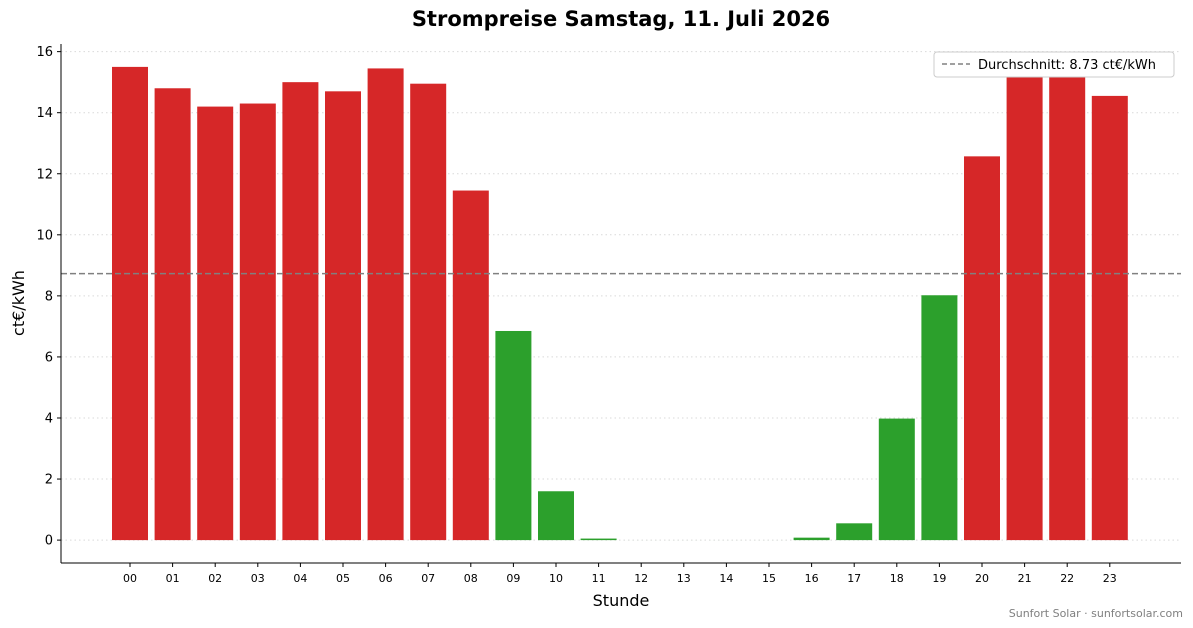  I want to click on x-tick-label: 15, so click(769, 578).